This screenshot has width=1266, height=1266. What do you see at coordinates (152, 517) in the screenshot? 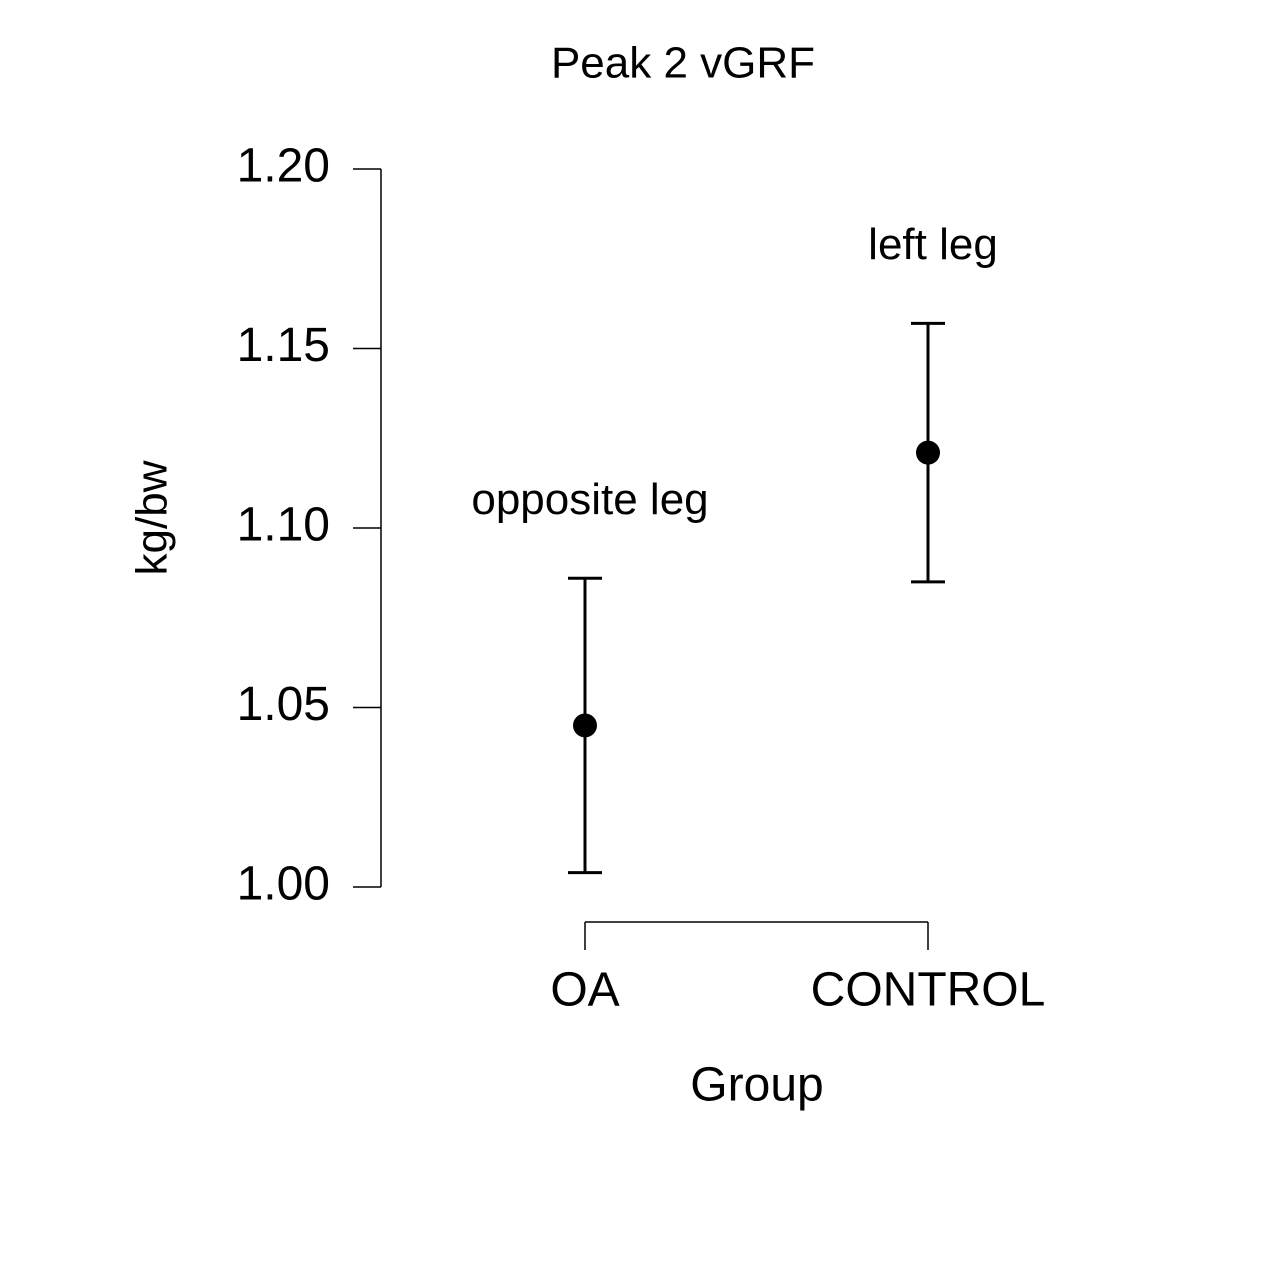
I see `y-axis-label: kg/bw` at bounding box center [152, 517].